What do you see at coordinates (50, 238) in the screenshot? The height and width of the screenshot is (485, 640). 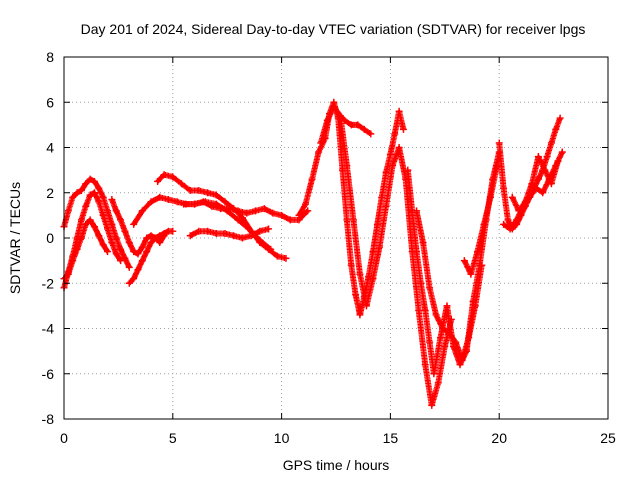 I see `y-tick-label: 0` at bounding box center [50, 238].